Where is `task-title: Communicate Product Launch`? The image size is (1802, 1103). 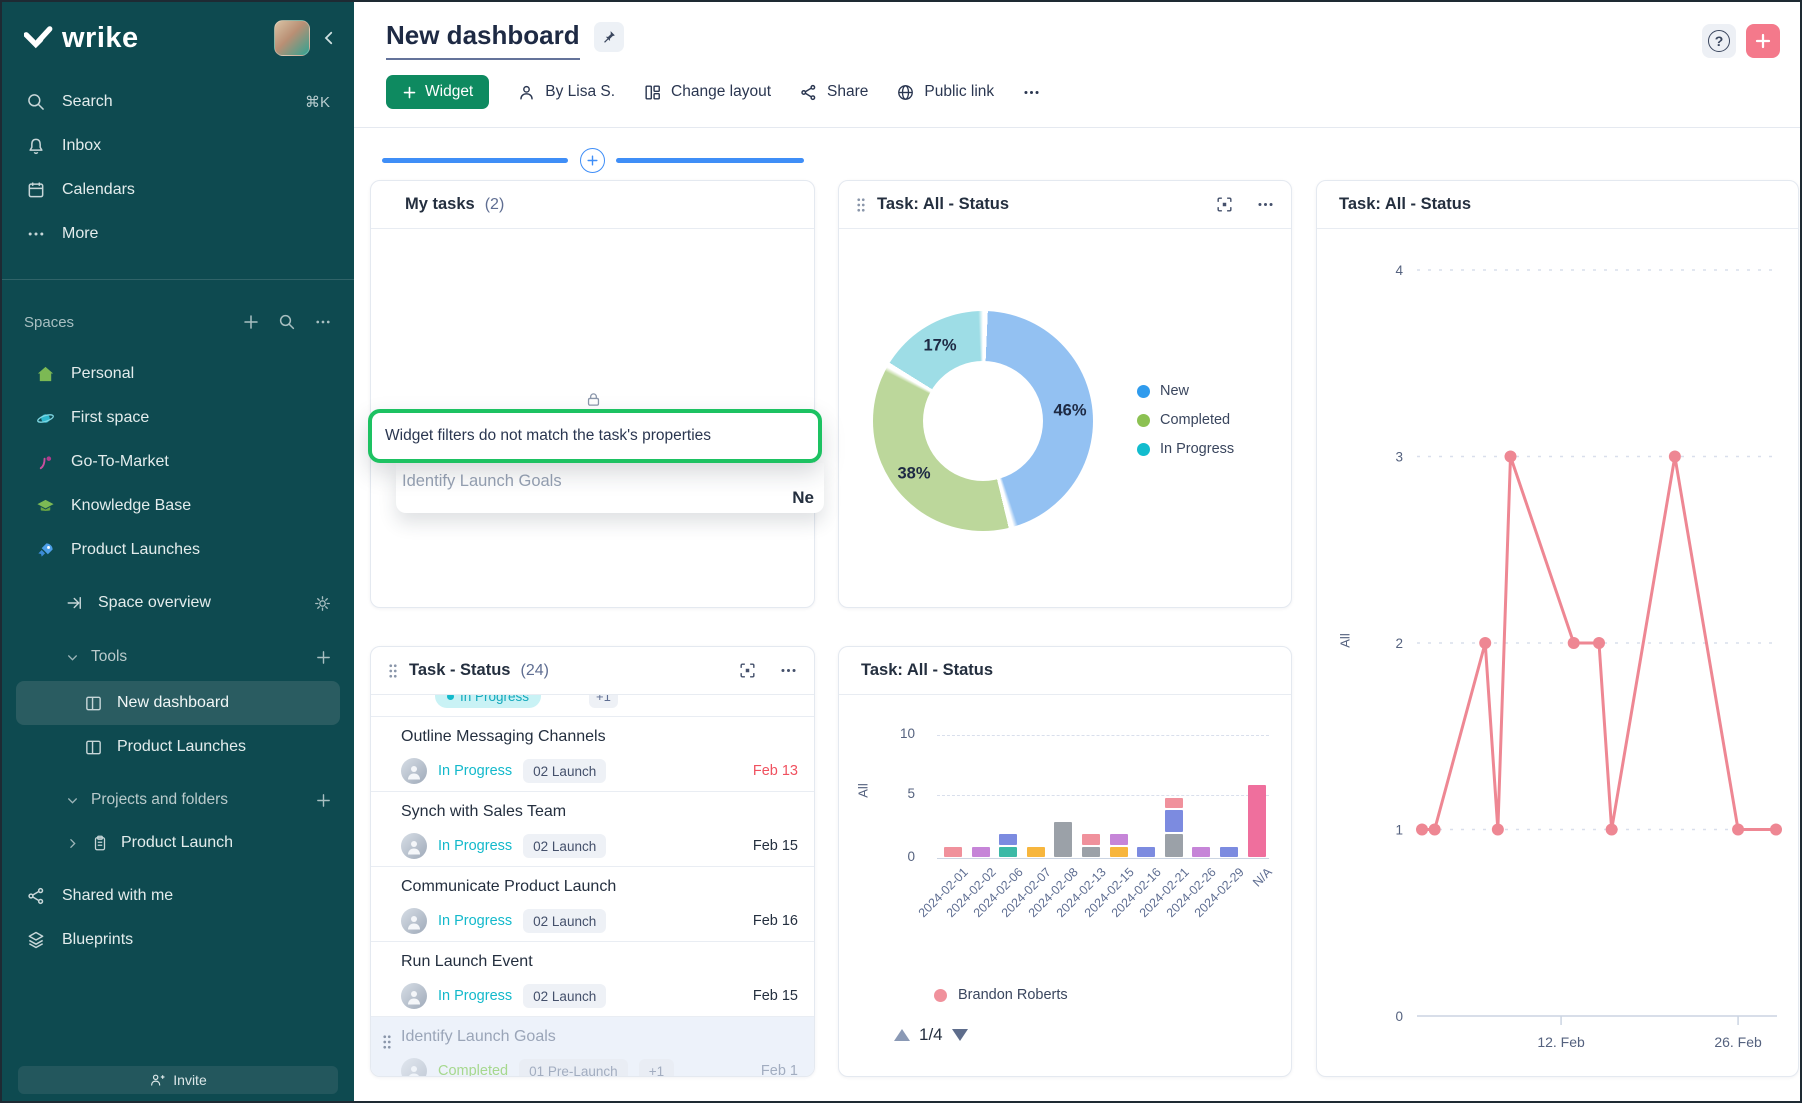
task-title: Communicate Product Launch is located at coordinates (509, 886).